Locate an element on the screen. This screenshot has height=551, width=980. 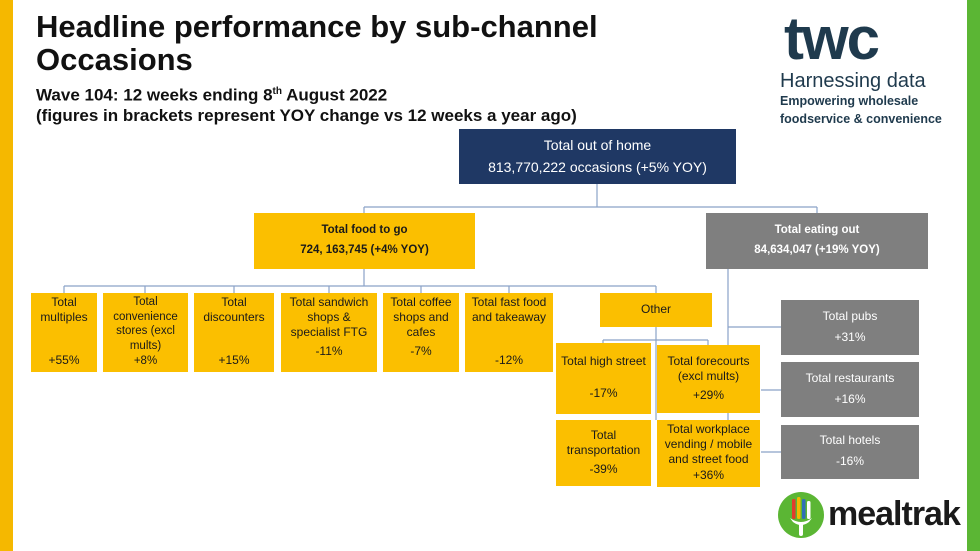
twc-wordmark: twc is located at coordinates (832, 38).